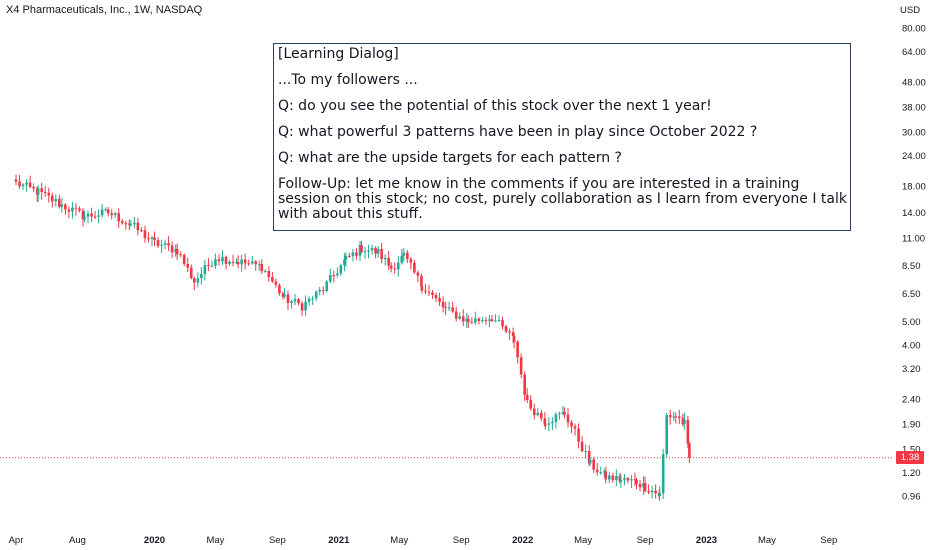 The width and height of the screenshot is (932, 550). What do you see at coordinates (914, 107) in the screenshot?
I see `y-tick-label: 38.00` at bounding box center [914, 107].